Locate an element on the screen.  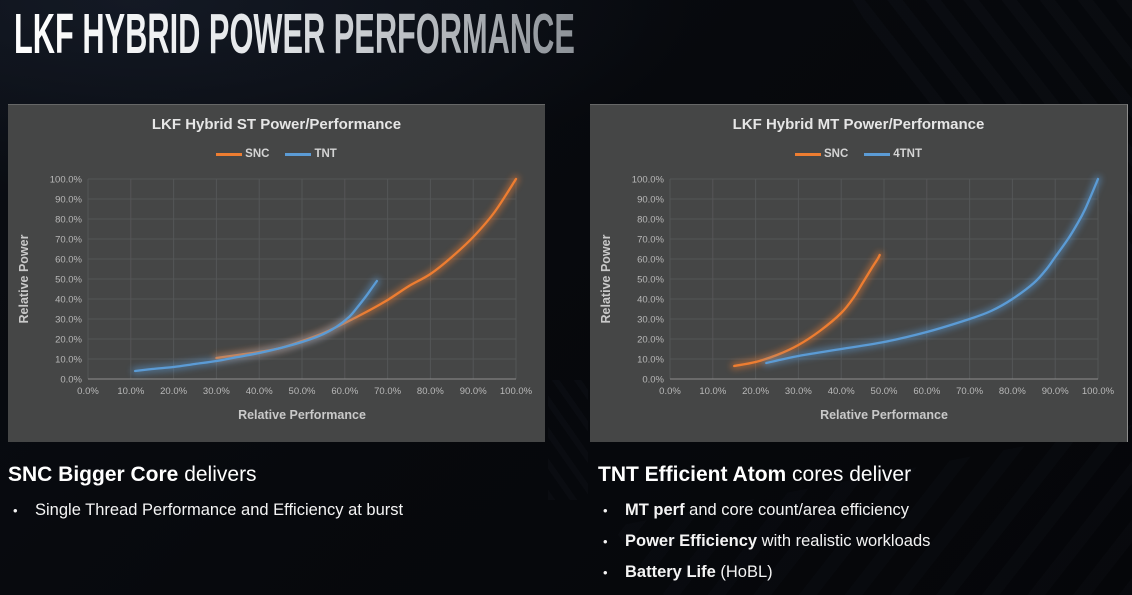
gridlines is located at coordinates (302, 279).